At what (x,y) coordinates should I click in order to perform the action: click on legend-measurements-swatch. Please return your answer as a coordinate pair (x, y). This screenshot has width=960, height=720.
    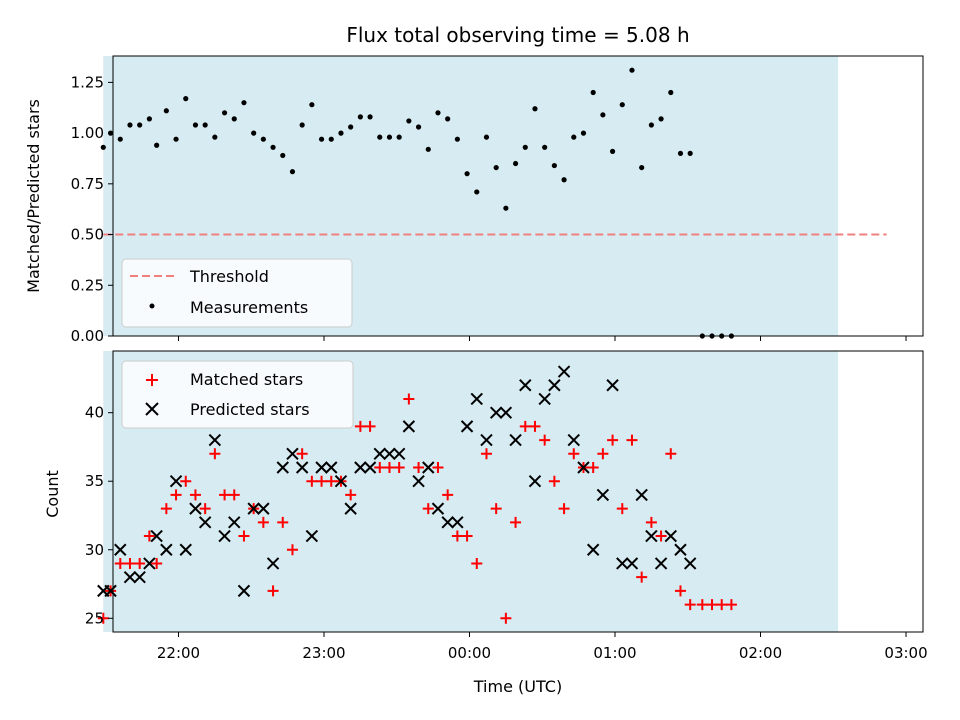
    Looking at the image, I should click on (152, 306).